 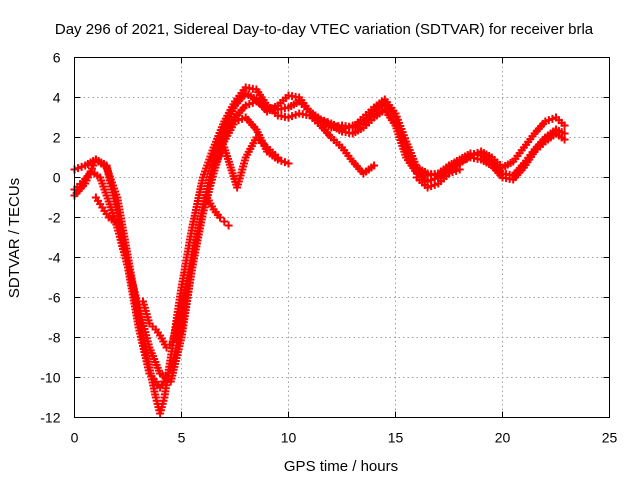 I want to click on y-tick-label: -10, so click(x=50, y=378).